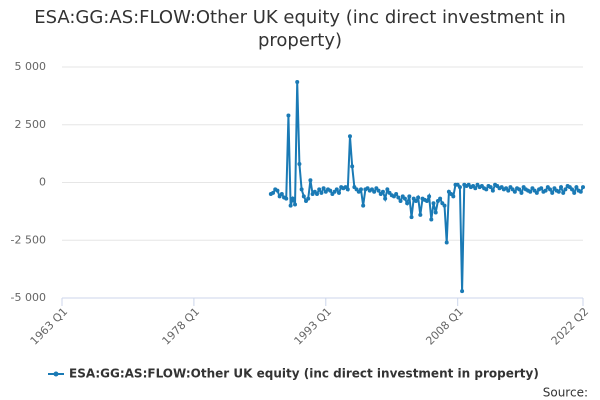 The image size is (600, 400). Describe the element at coordinates (49, 326) in the screenshot. I see `x-tick-label: 1963 Q1` at that location.